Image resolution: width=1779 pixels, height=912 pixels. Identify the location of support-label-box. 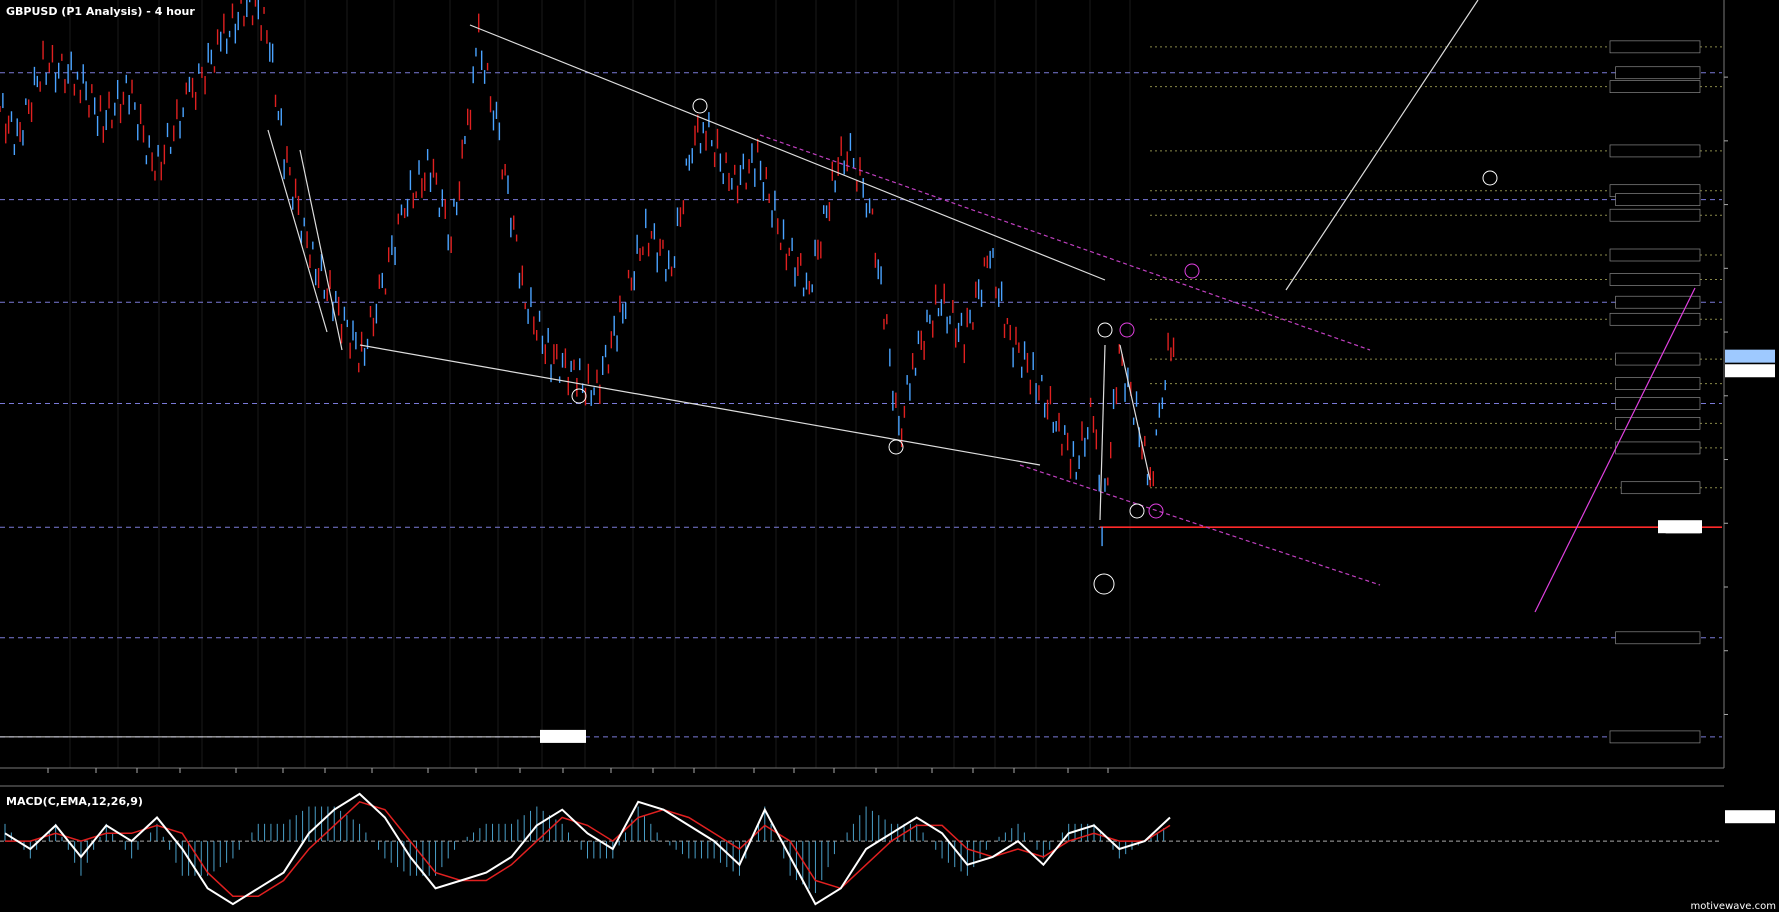
(1680, 527).